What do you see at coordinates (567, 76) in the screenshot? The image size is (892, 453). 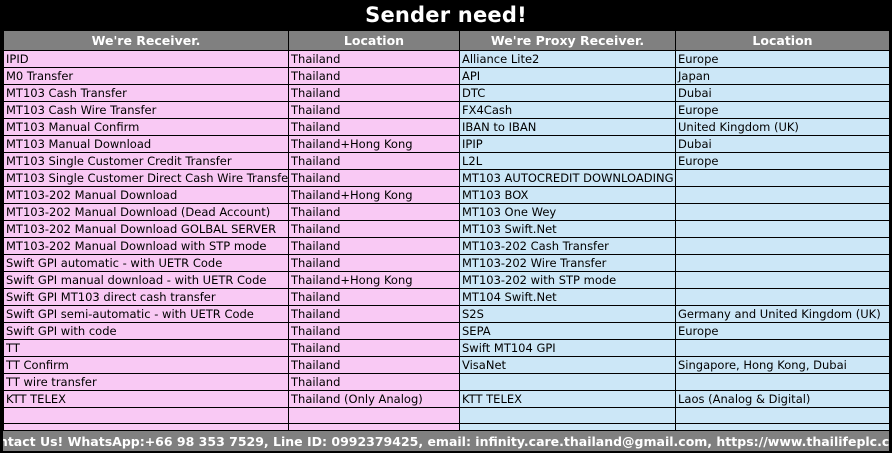 I see `table-cell: API` at bounding box center [567, 76].